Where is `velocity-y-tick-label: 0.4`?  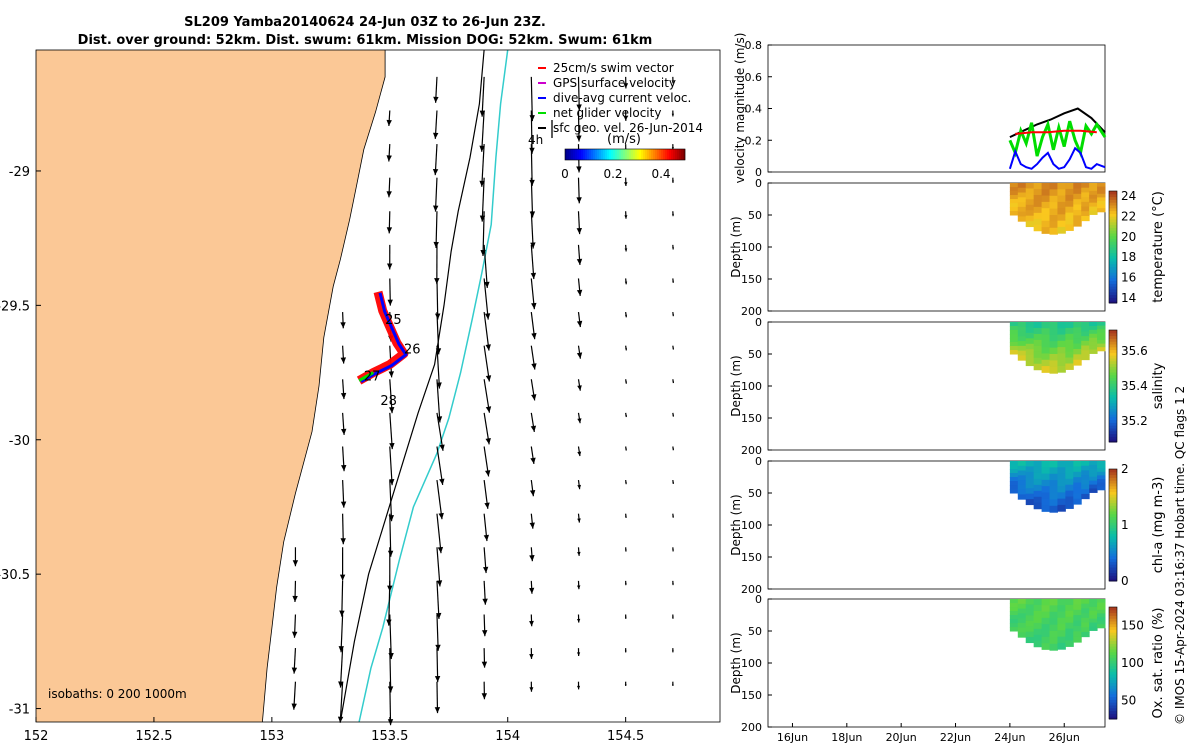
velocity-y-tick-label: 0.4 is located at coordinates (754, 109).